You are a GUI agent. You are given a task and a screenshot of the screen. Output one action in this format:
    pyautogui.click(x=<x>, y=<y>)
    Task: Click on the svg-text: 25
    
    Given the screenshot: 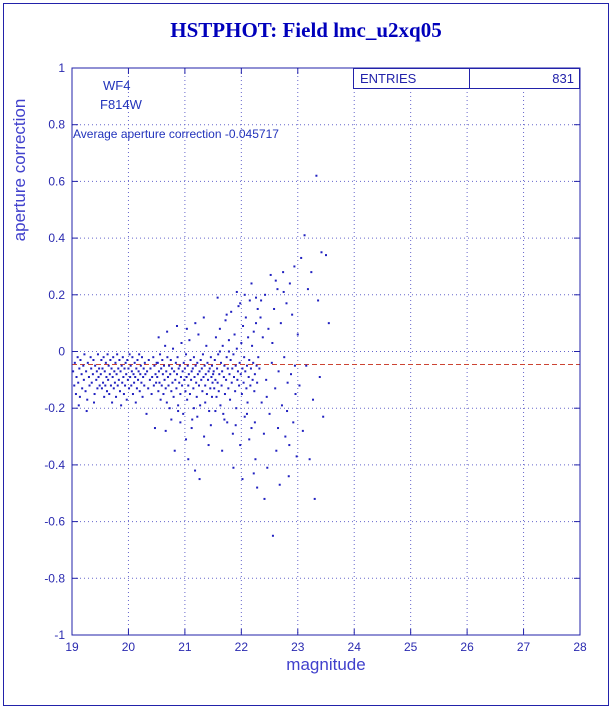 What is the action you would take?
    pyautogui.click(x=411, y=647)
    